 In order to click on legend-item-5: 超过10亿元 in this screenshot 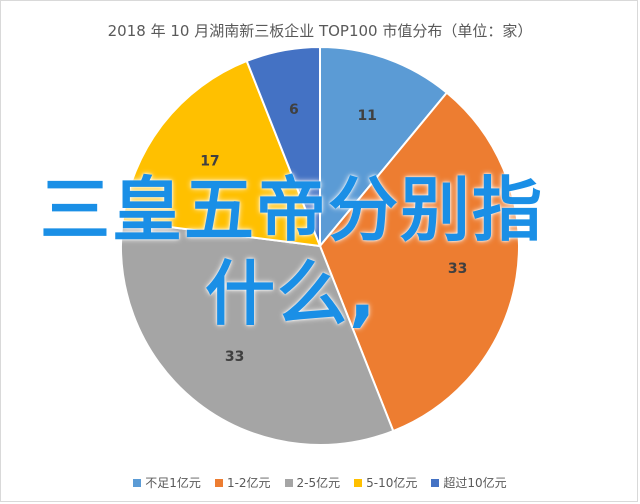, I will do `click(469, 482)`.